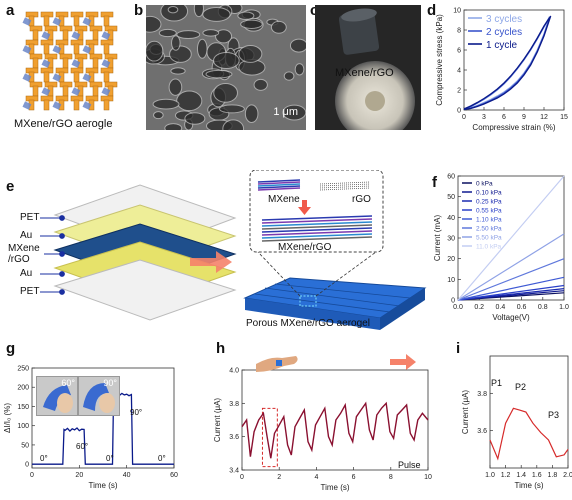 Image resolution: width=572 pixels, height=500 pixels. What do you see at coordinates (451, 239) in the screenshot?
I see `y-tick-label: 30` at bounding box center [451, 239].